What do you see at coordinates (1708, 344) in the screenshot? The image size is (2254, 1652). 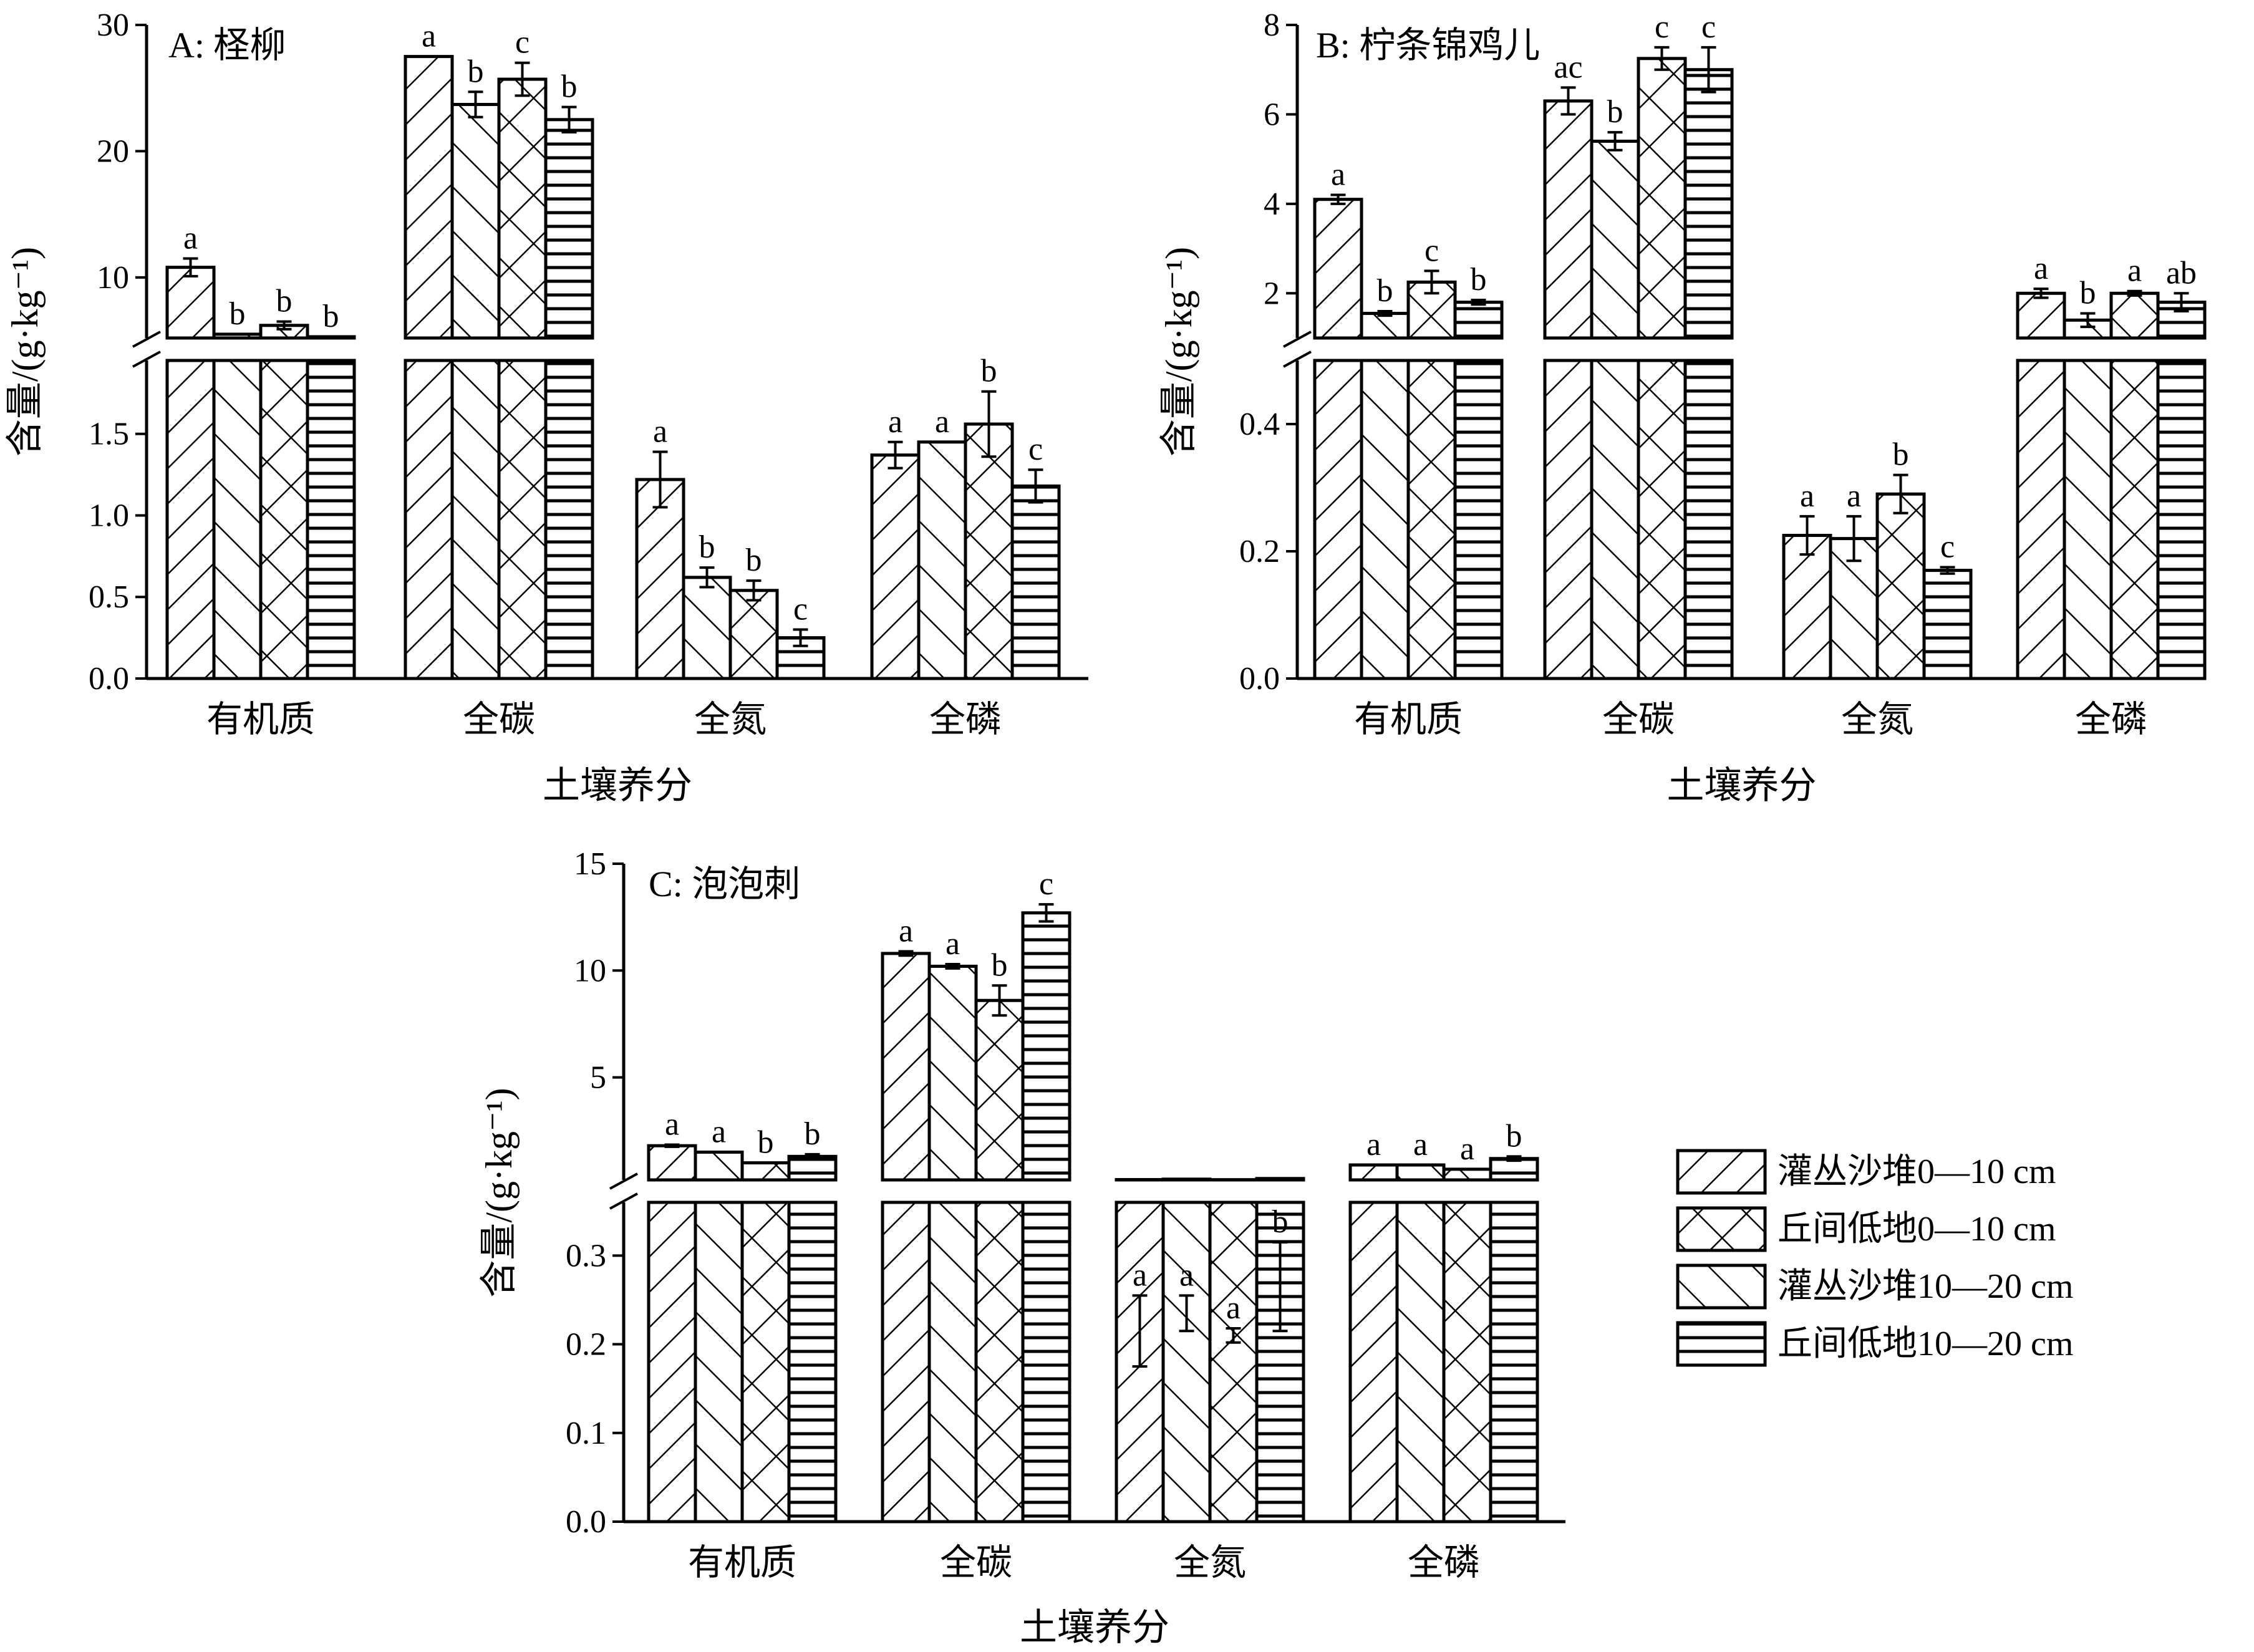 I see `bar-1-3: c` at bounding box center [1708, 344].